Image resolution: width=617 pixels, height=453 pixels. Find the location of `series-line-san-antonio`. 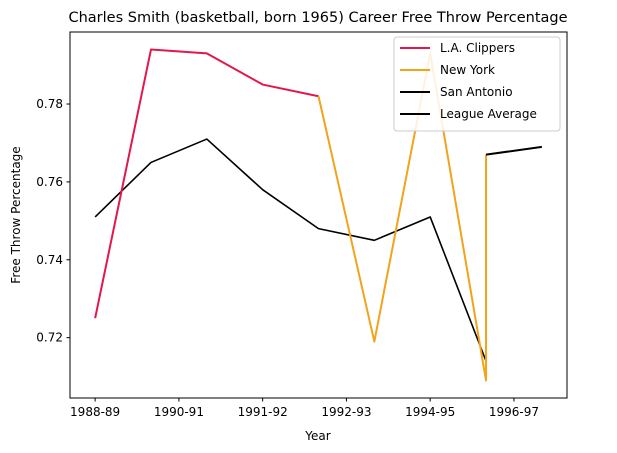

series-line-san-antonio is located at coordinates (514, 150).